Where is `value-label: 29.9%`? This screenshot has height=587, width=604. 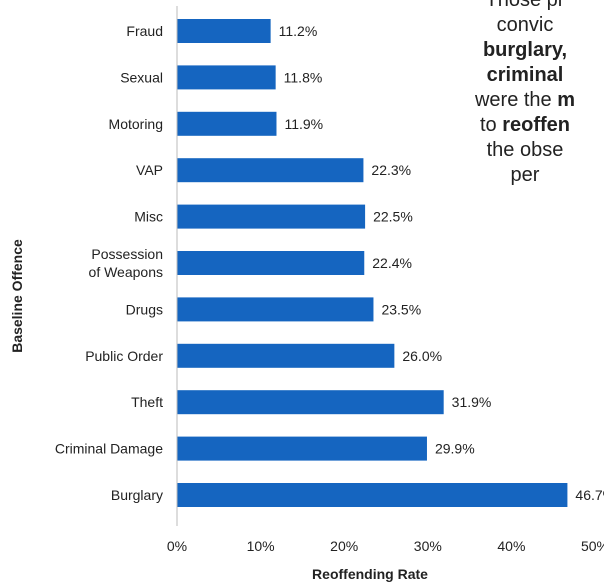 value-label: 29.9% is located at coordinates (455, 449).